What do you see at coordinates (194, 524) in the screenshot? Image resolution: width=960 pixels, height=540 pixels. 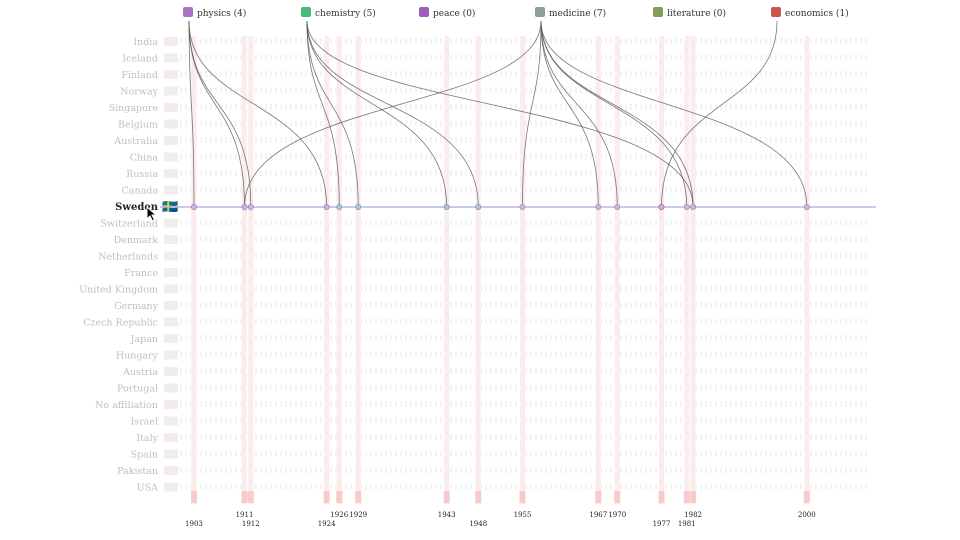 I see `year-tick-label: 1903` at bounding box center [194, 524].